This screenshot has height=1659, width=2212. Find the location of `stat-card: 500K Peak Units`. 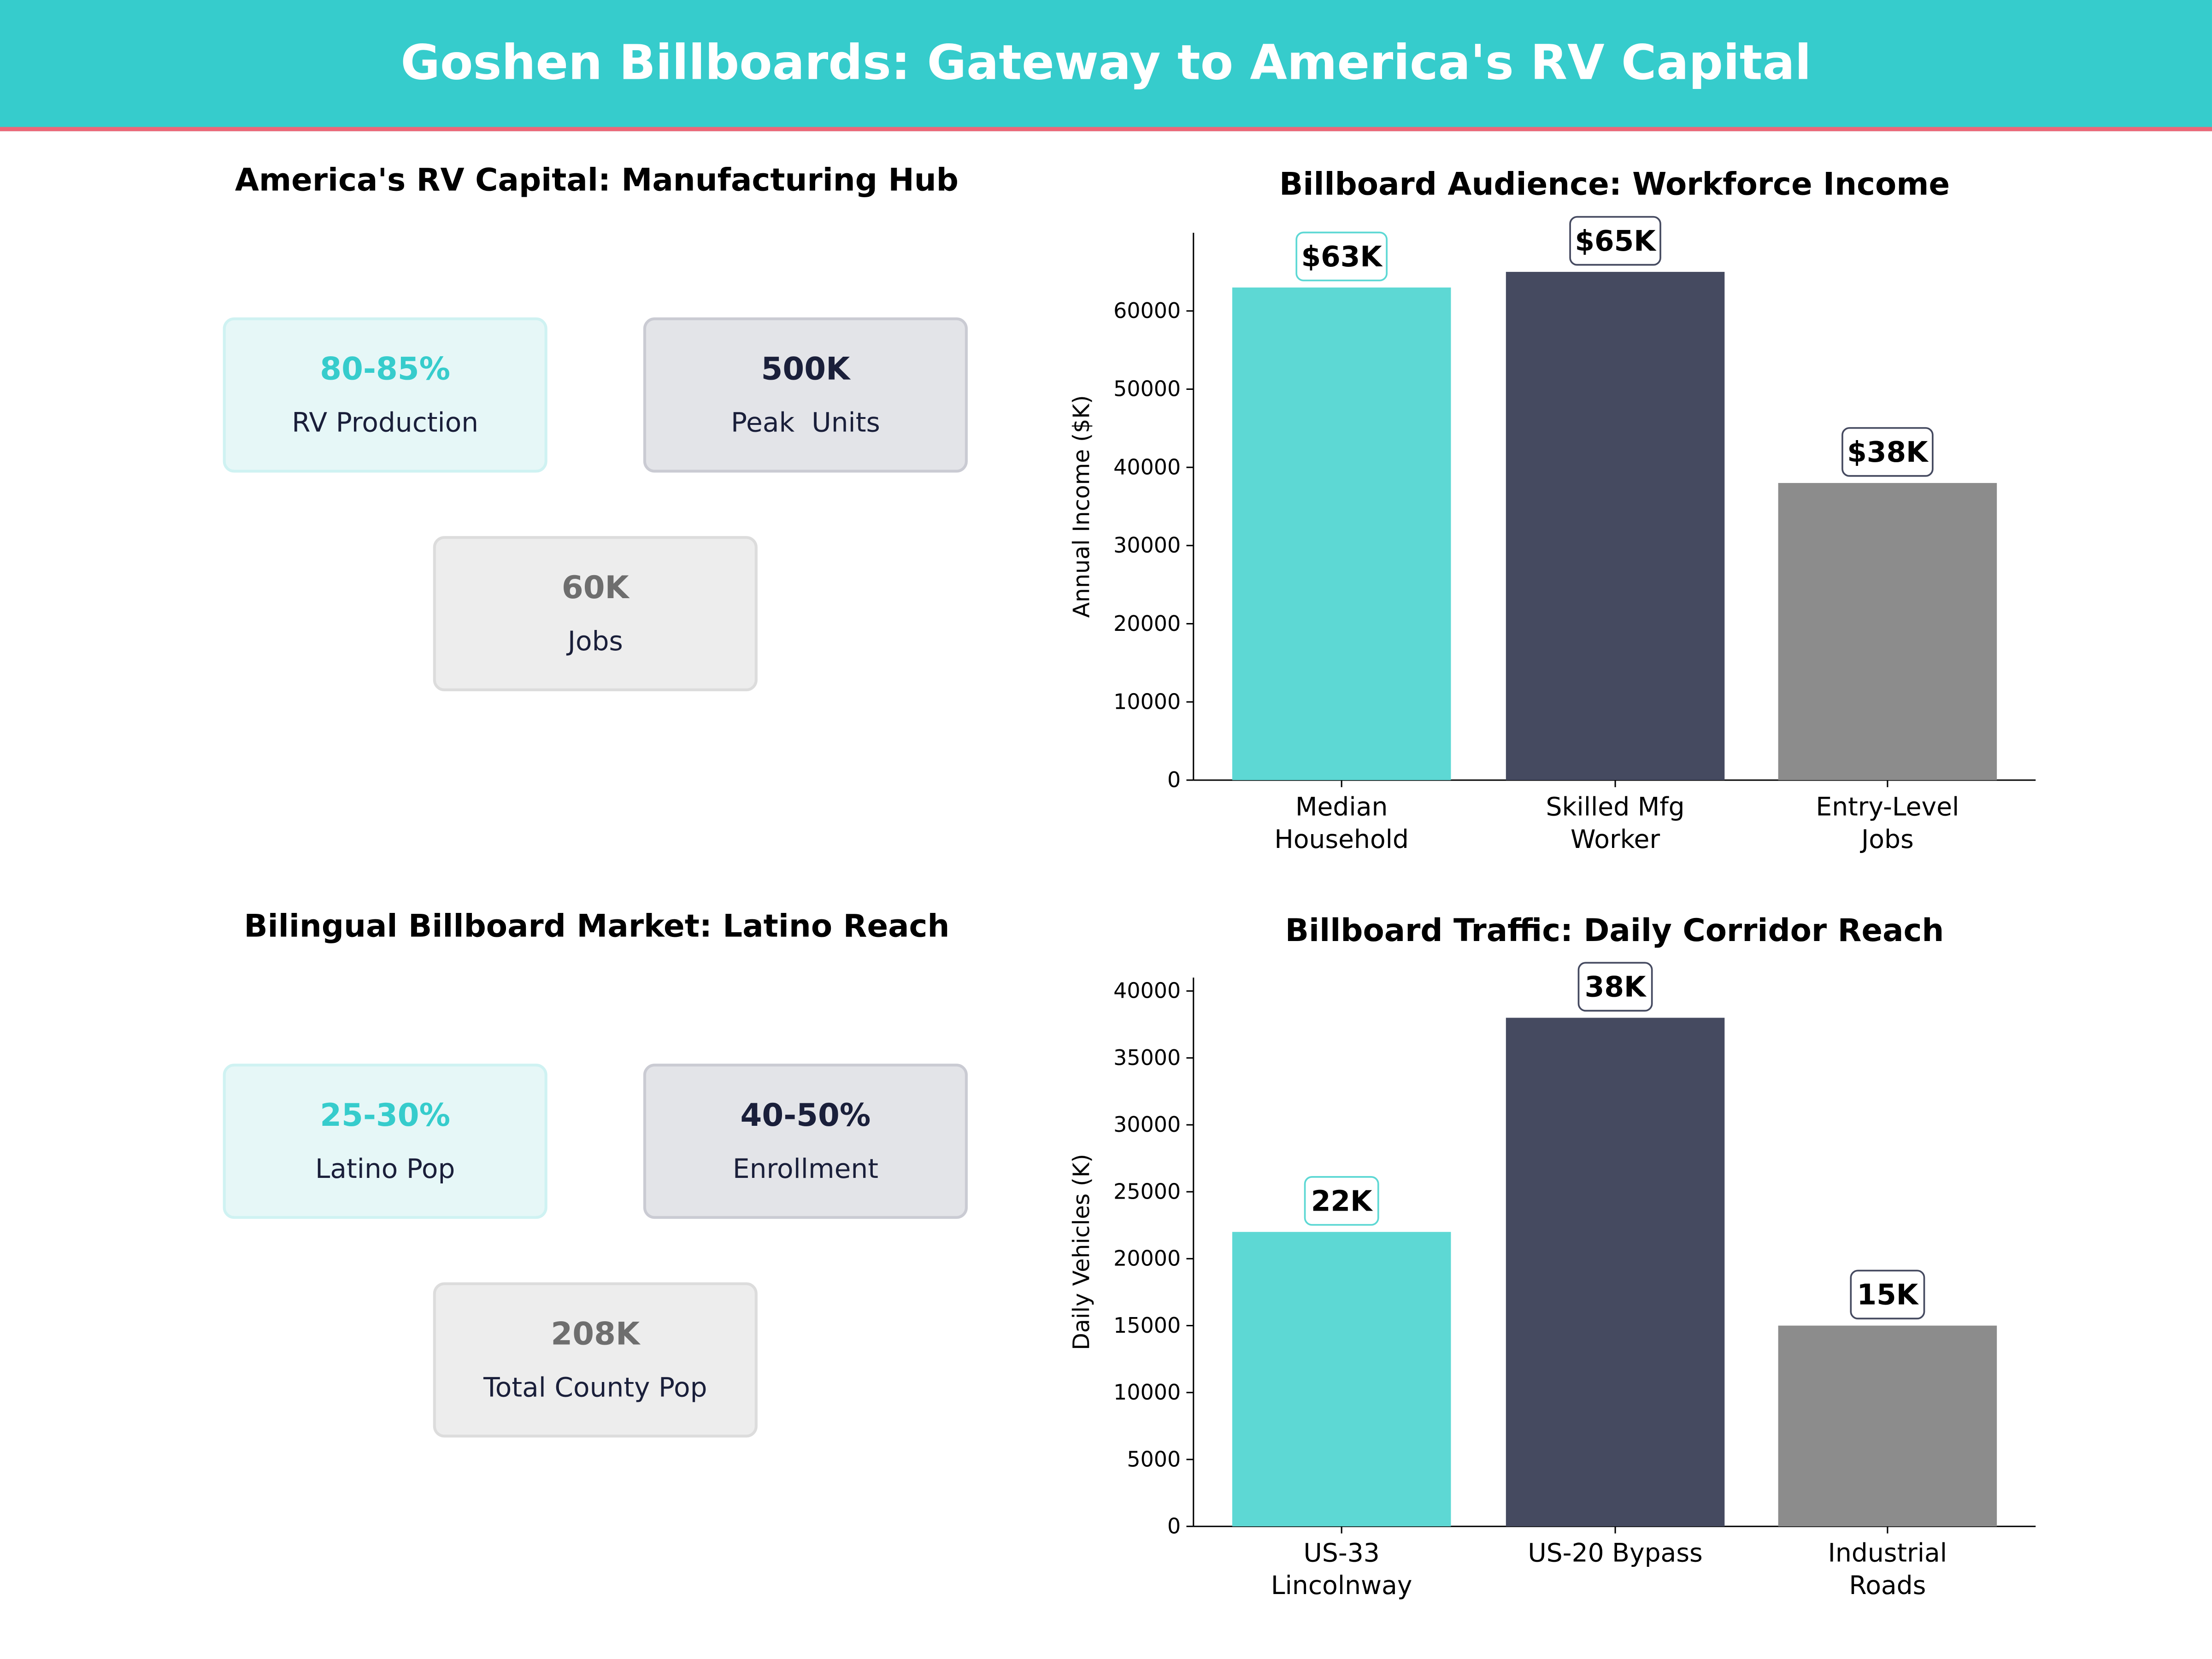

stat-card: 500K Peak Units is located at coordinates (805, 395).